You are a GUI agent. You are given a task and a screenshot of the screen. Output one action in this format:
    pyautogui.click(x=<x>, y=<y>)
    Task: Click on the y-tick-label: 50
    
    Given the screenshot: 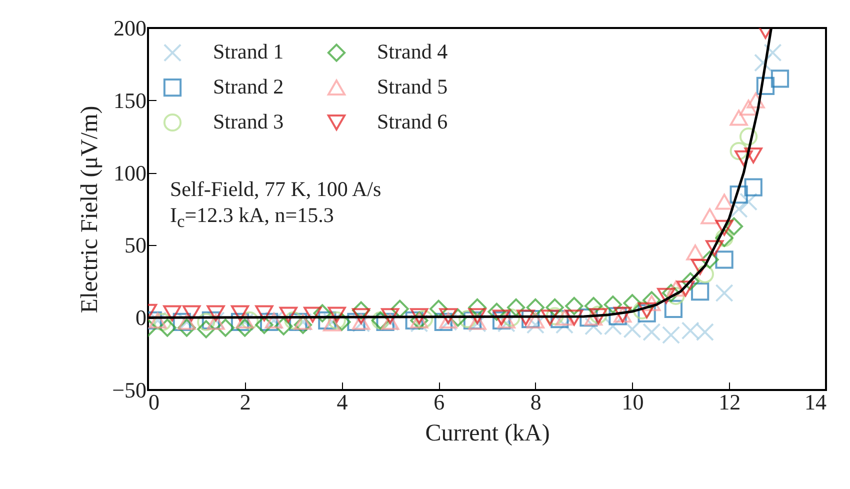 What is the action you would take?
    pyautogui.click(x=135, y=245)
    